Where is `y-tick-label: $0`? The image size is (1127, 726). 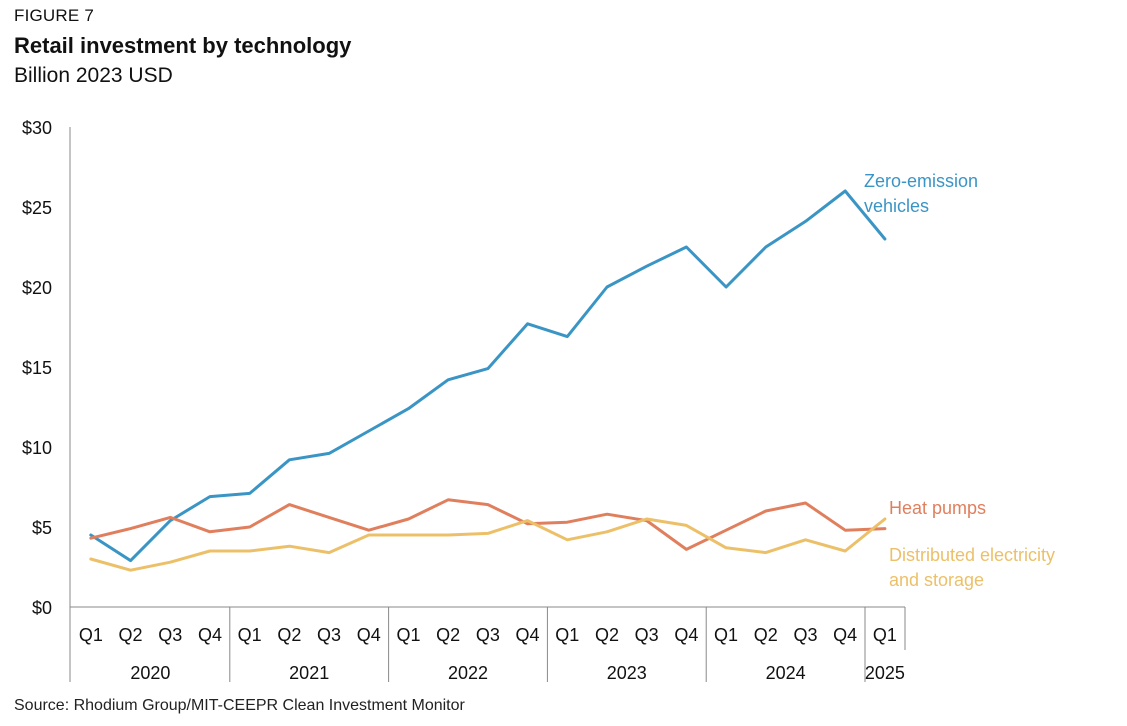
y-tick-label: $0 is located at coordinates (42, 608).